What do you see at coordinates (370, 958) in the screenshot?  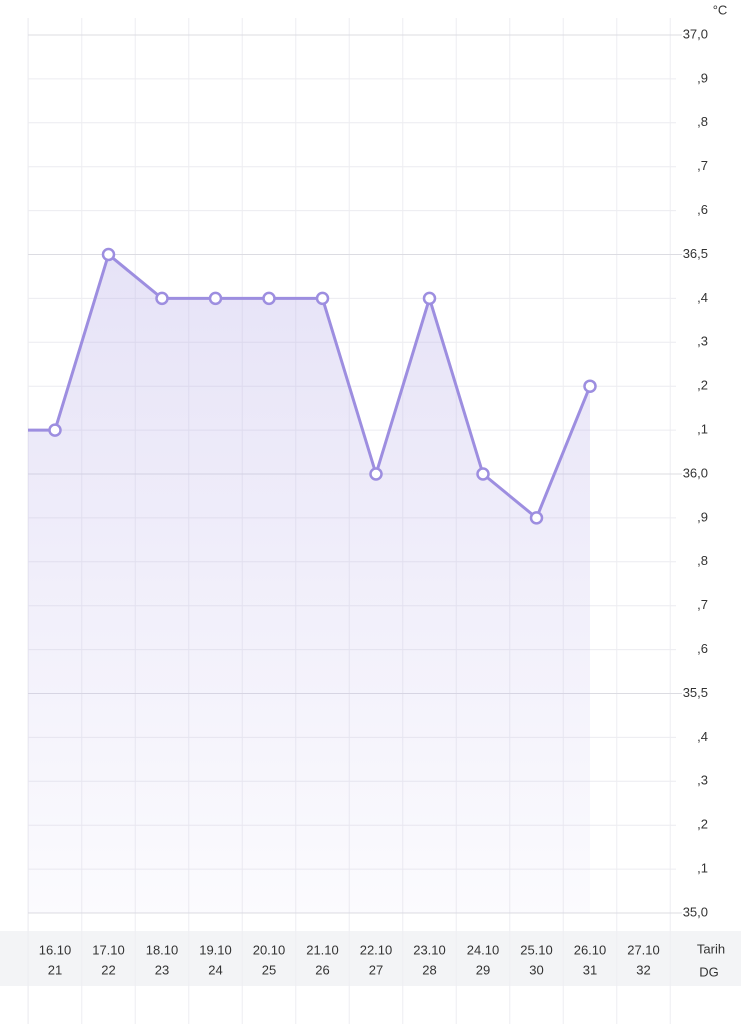 I see `date-strip` at bounding box center [370, 958].